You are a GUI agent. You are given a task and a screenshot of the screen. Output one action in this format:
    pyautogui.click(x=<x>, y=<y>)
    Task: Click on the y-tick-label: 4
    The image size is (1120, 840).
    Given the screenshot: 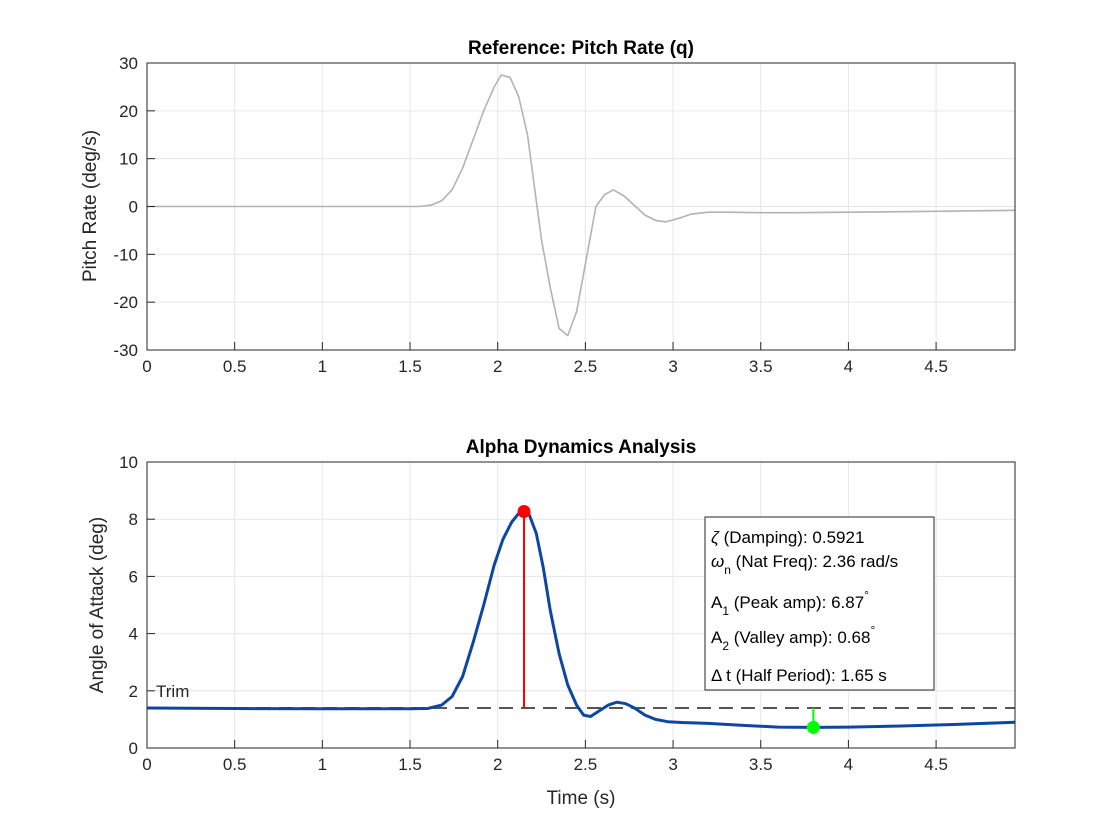 What is the action you would take?
    pyautogui.click(x=133, y=634)
    